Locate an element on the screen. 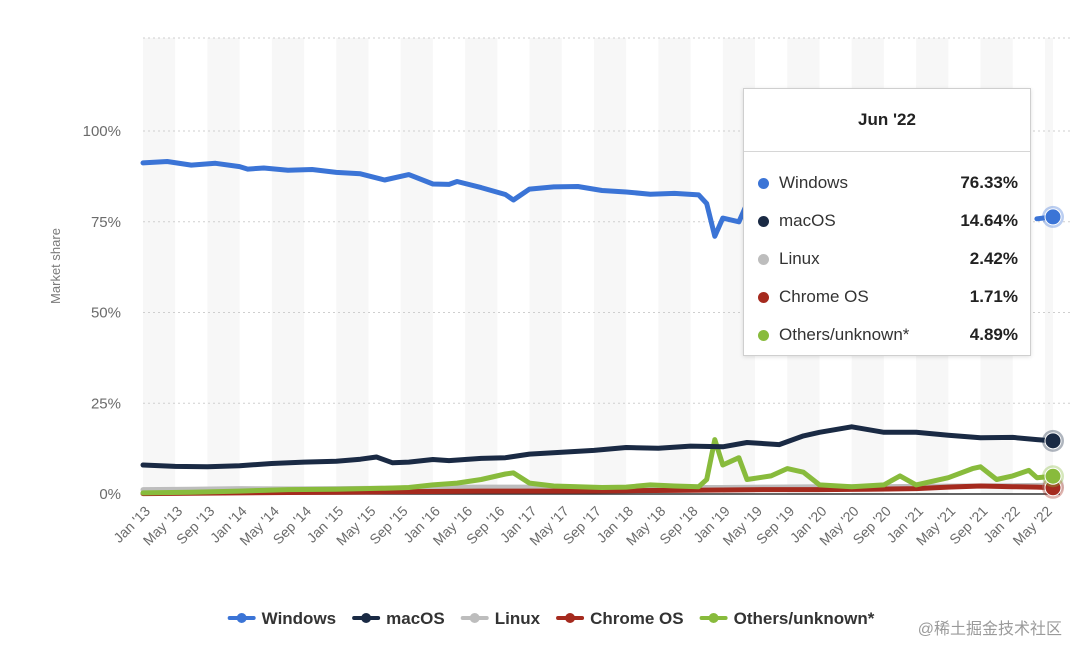 Image resolution: width=1080 pixels, height=657 pixels. legend-item: Chrome OS is located at coordinates (620, 618).